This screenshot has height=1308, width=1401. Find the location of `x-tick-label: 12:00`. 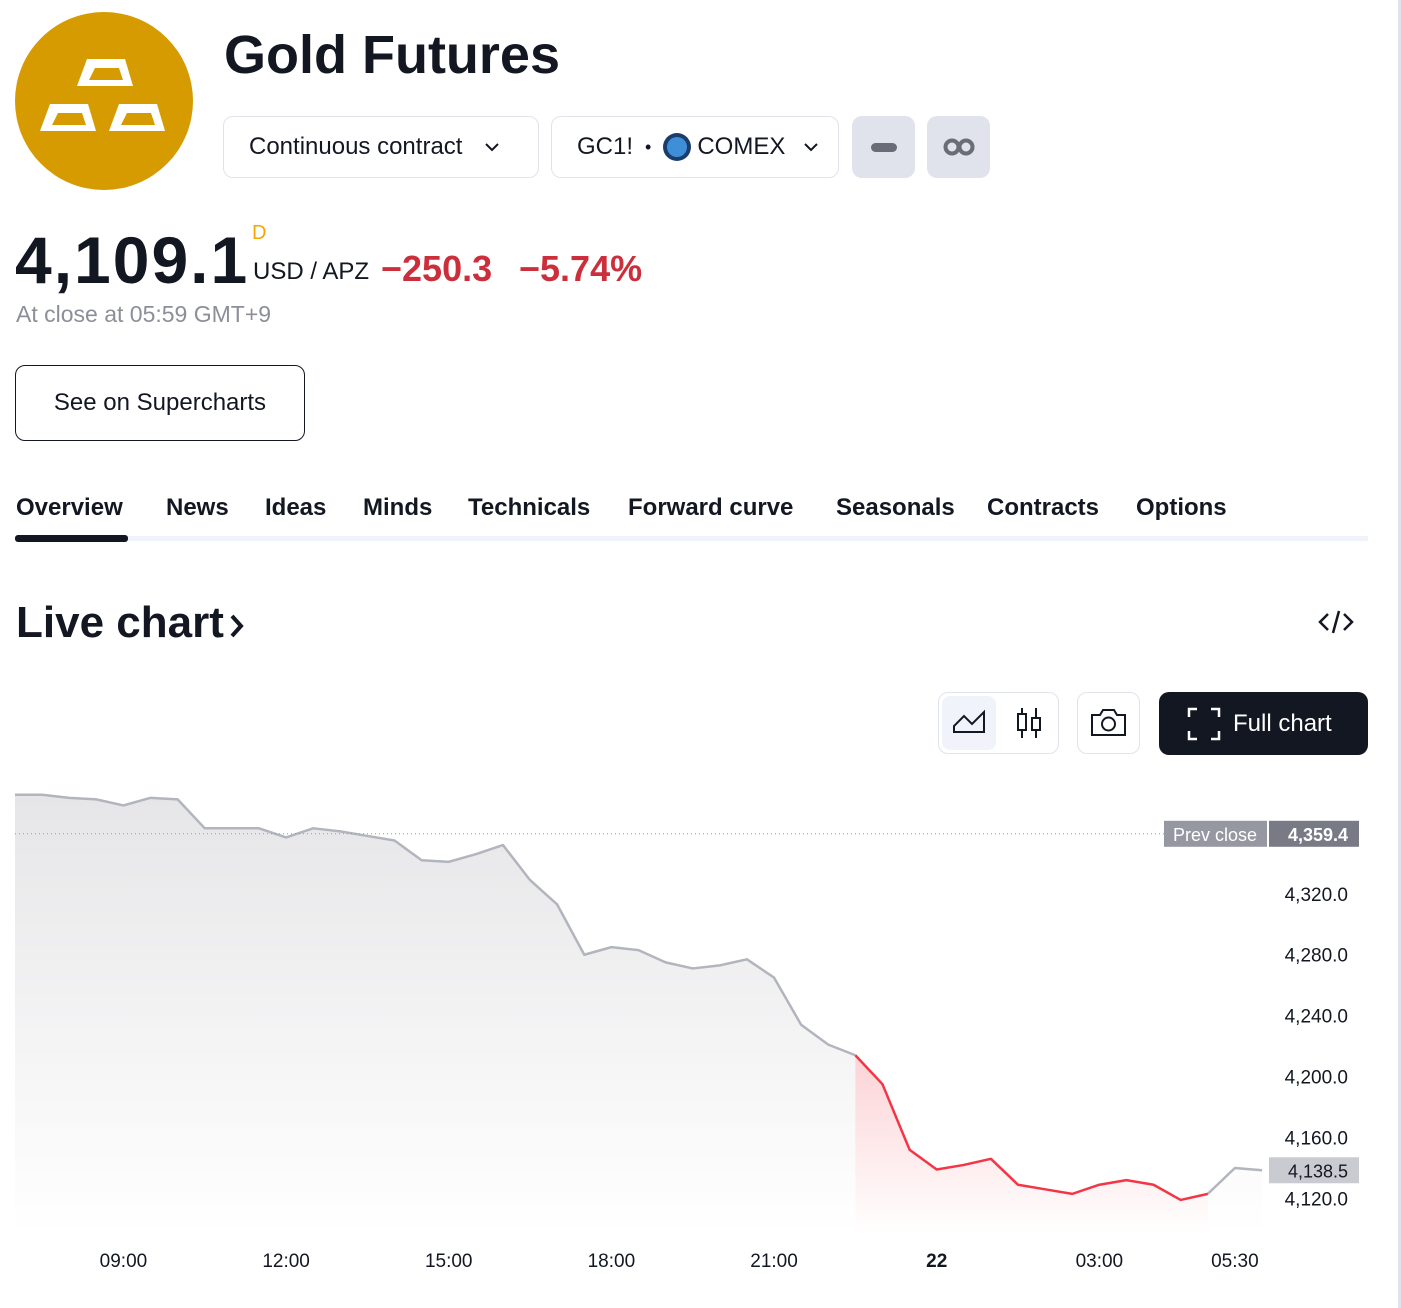

x-tick-label: 12:00 is located at coordinates (286, 1261).